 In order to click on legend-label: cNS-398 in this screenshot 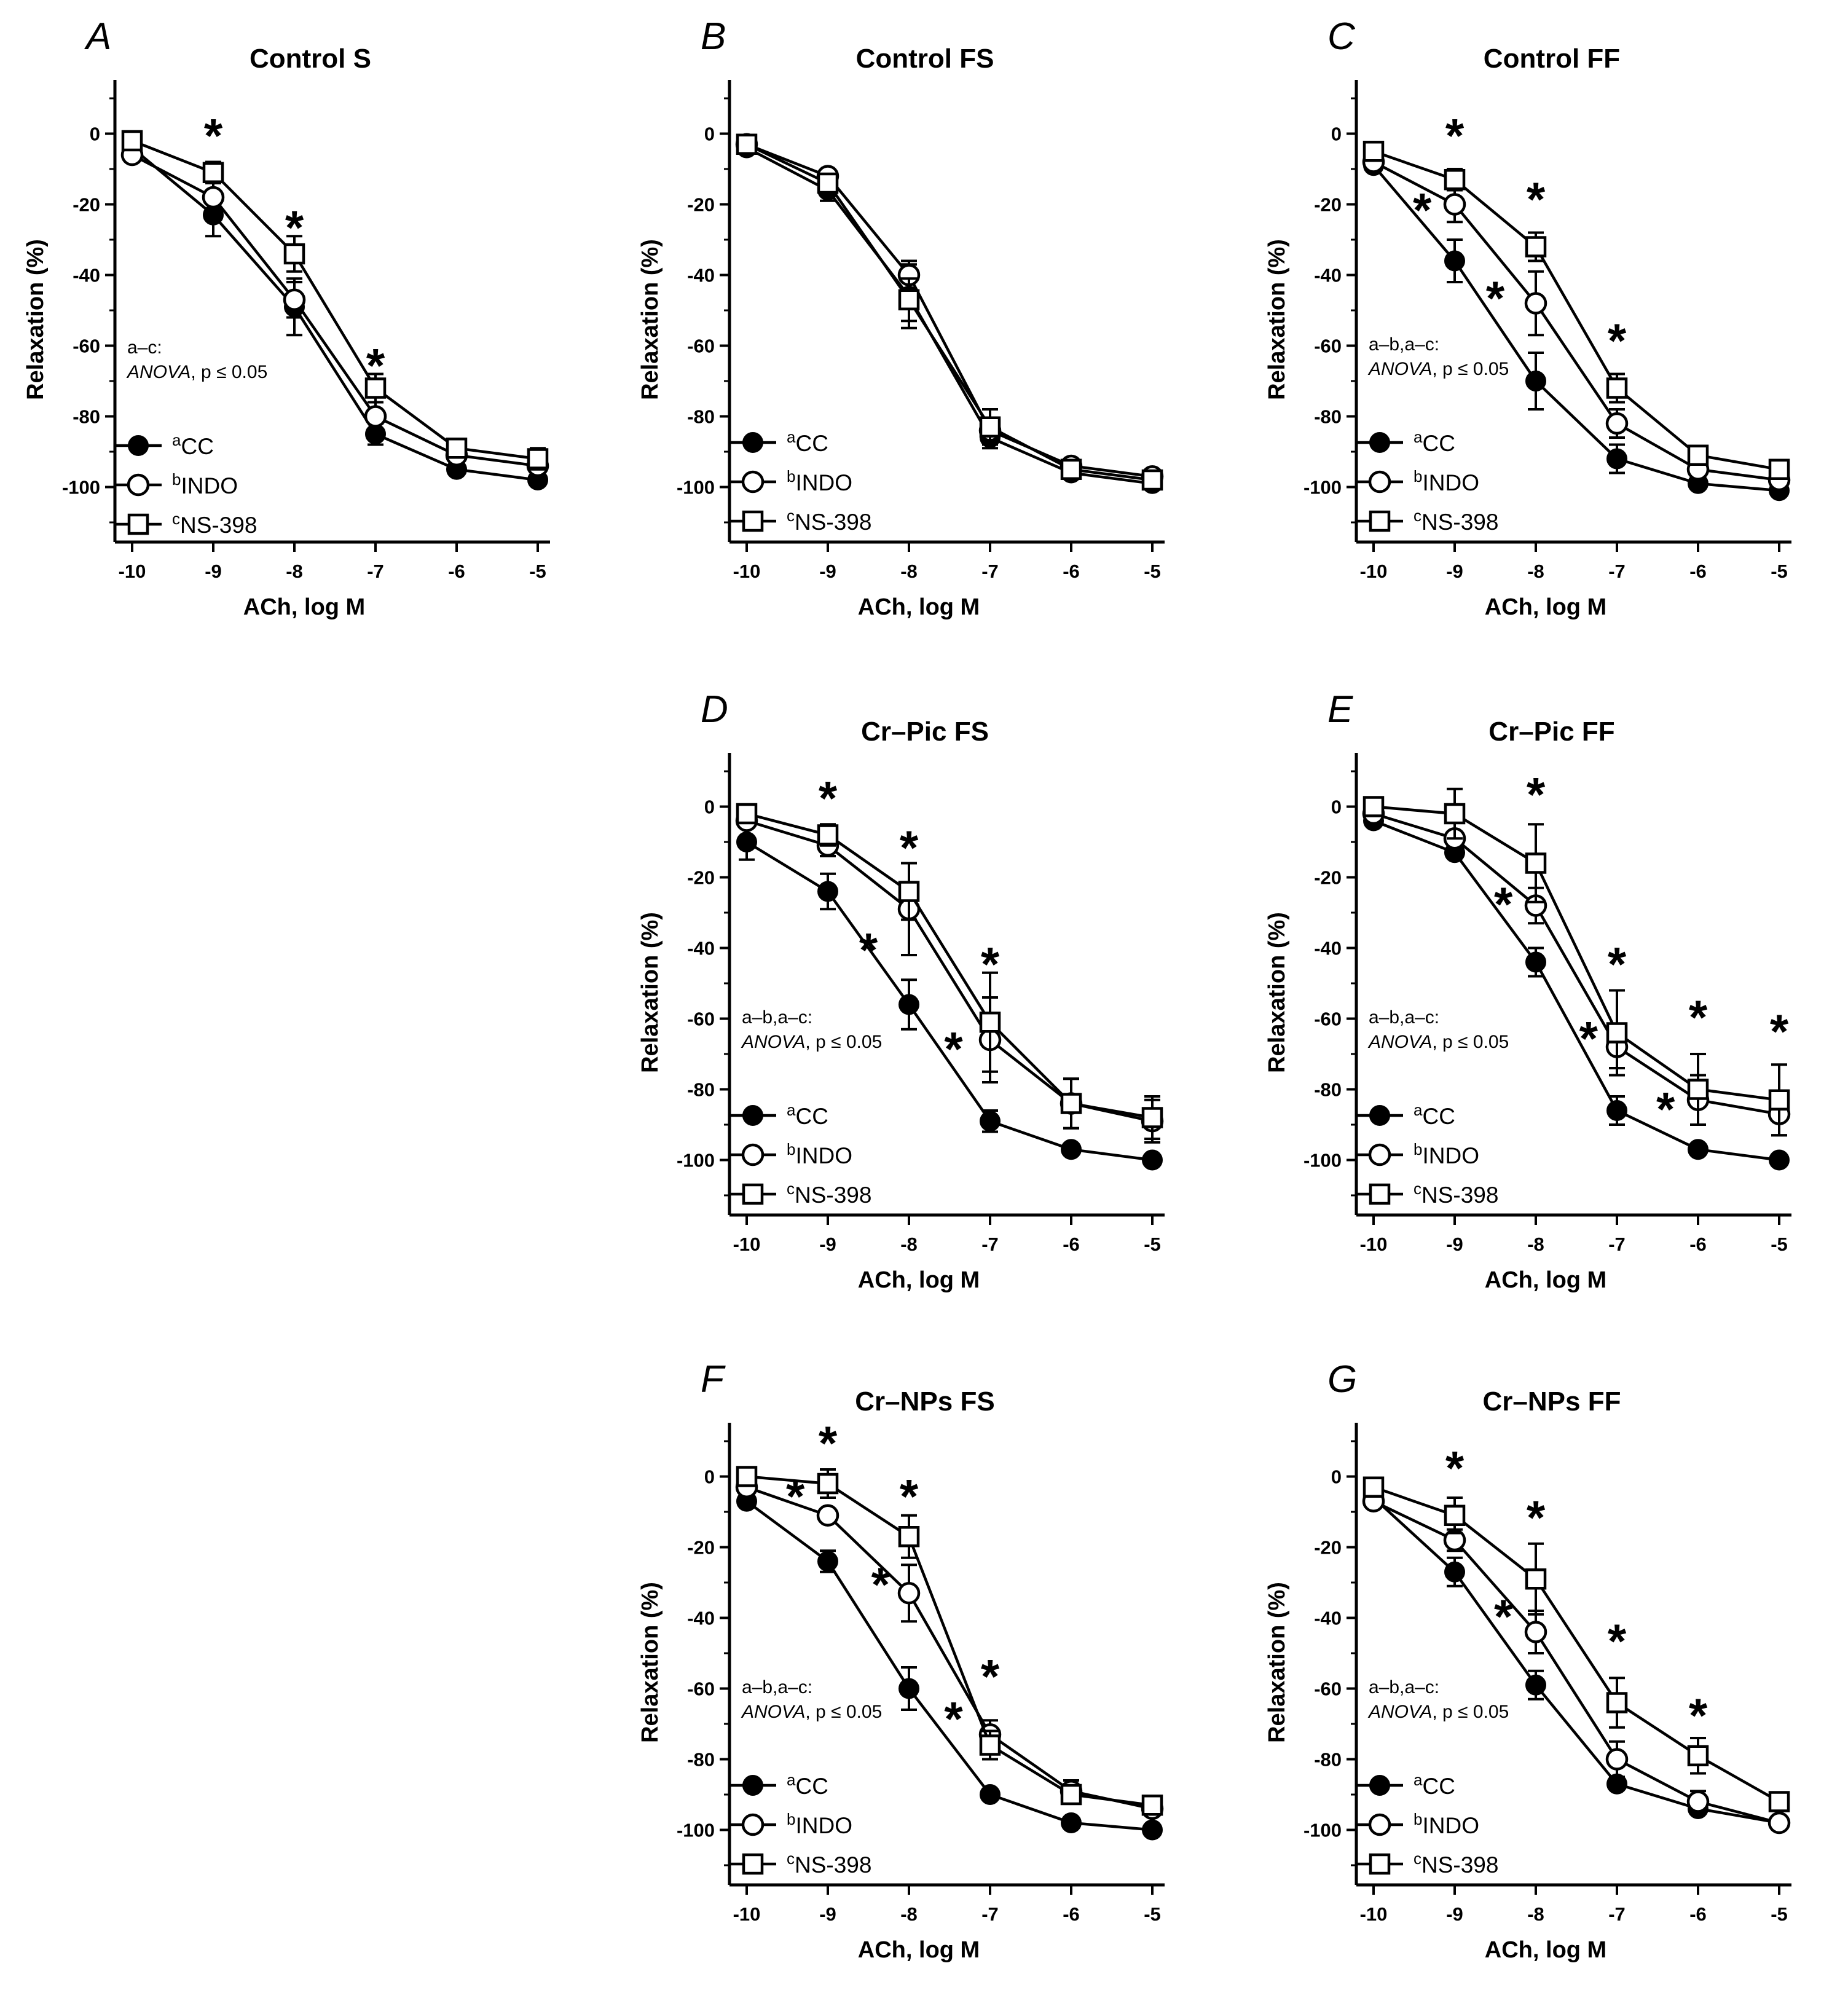, I will do `click(1456, 520)`.